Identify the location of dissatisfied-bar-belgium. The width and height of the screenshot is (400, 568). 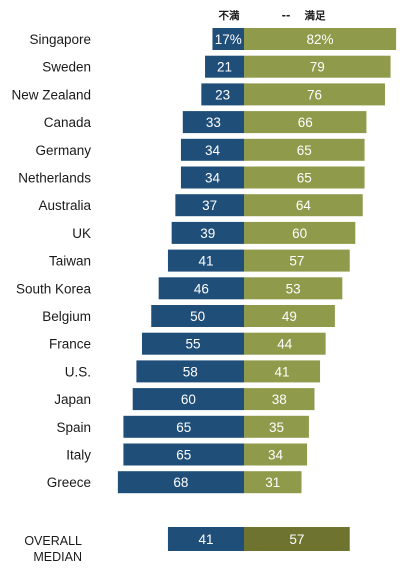
(197, 316).